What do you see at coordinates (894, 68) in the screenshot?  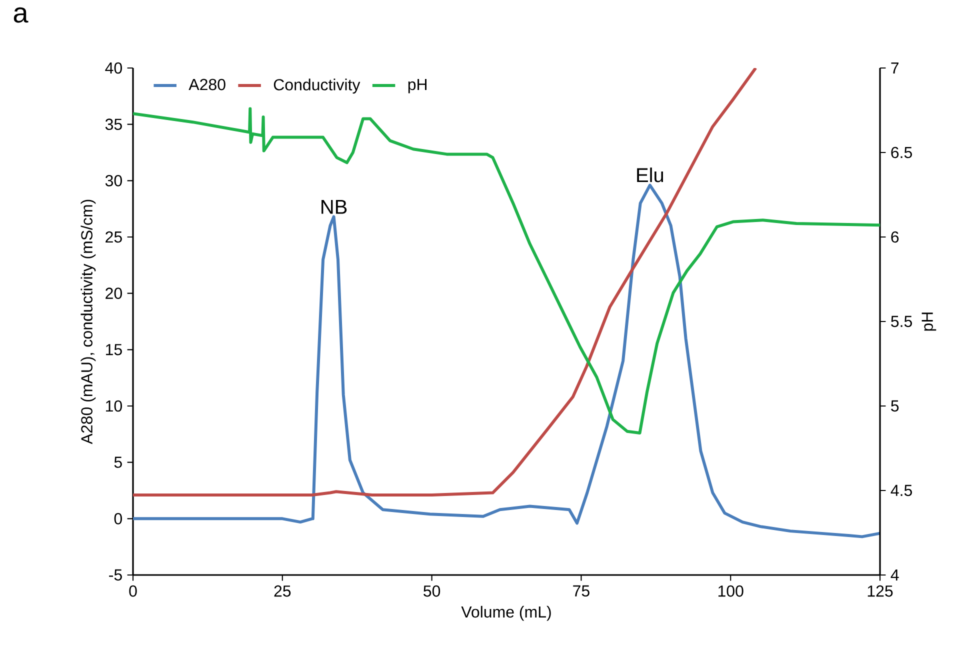 I see `y2-tick-label: 7` at bounding box center [894, 68].